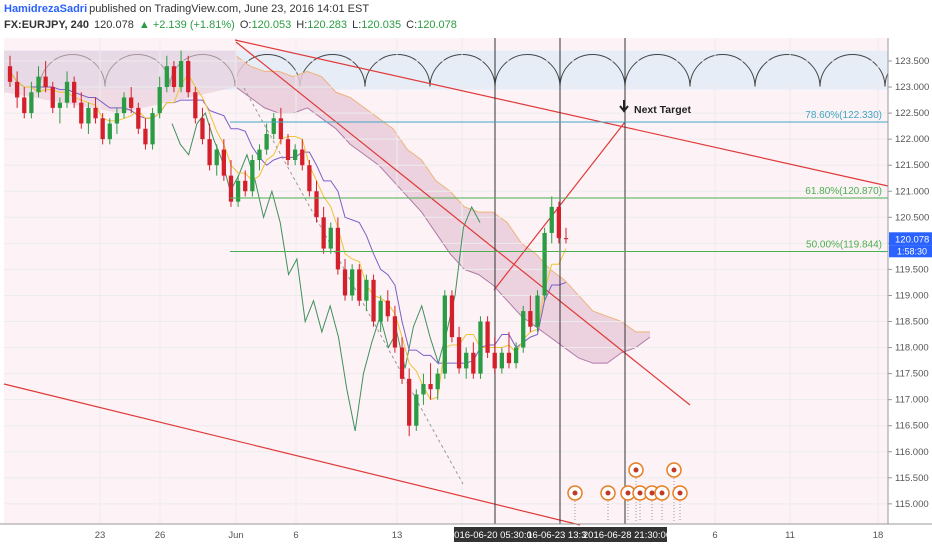 The height and width of the screenshot is (550, 932). What do you see at coordinates (437, 25) in the screenshot?
I see `close-value: 120.078` at bounding box center [437, 25].